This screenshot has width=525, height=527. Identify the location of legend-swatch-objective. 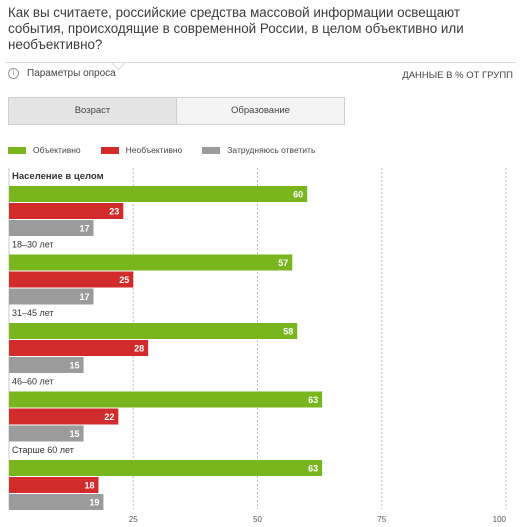
(17, 150).